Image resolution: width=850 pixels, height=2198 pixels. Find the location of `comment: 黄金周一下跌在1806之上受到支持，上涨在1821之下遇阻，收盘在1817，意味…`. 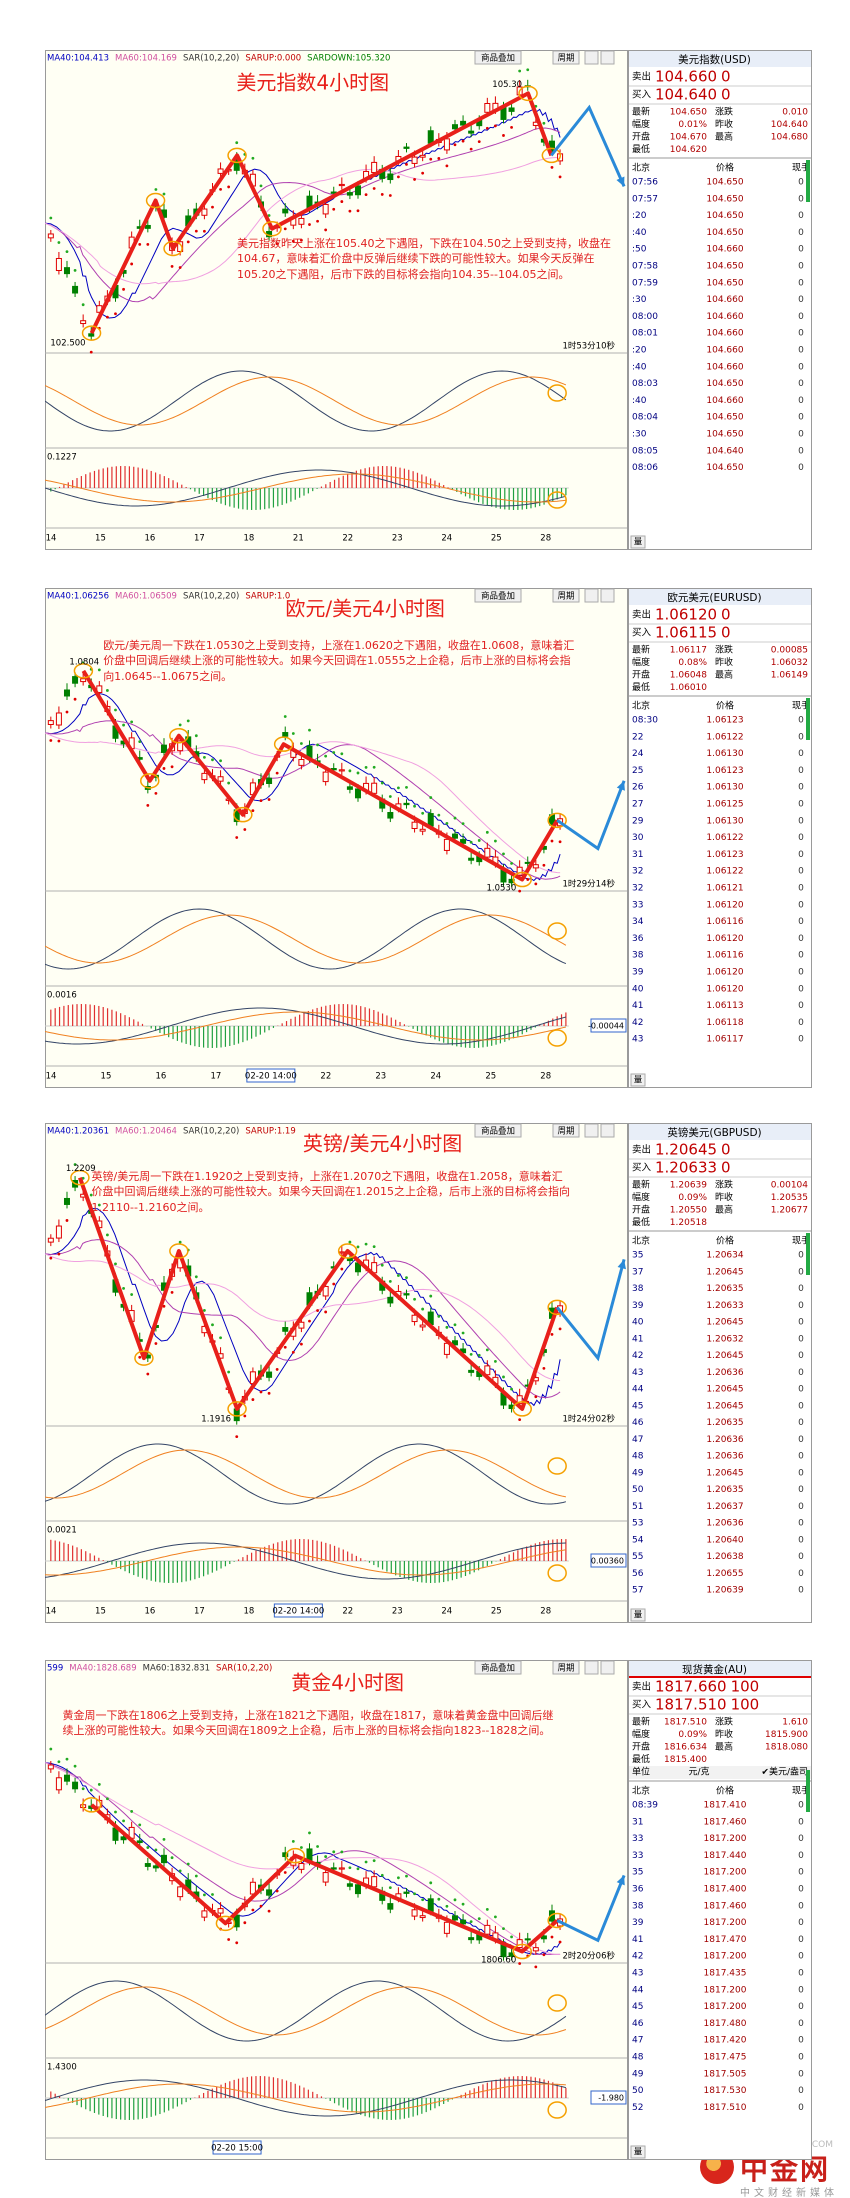

comment: 黄金周一下跌在1806之上受到支持，上涨在1821之下遇阻，收盘在1817，意味… is located at coordinates (308, 1723).